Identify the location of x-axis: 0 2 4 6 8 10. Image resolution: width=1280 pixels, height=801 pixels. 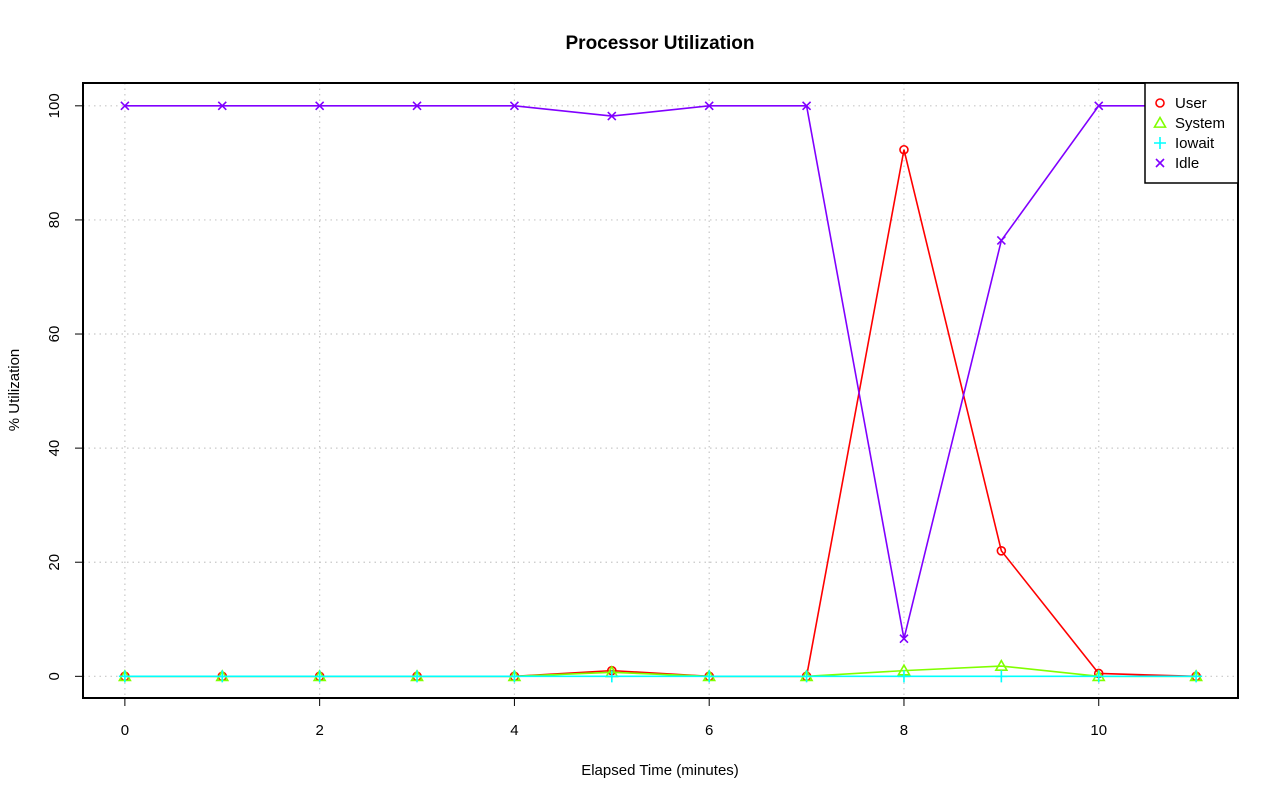
(614, 718).